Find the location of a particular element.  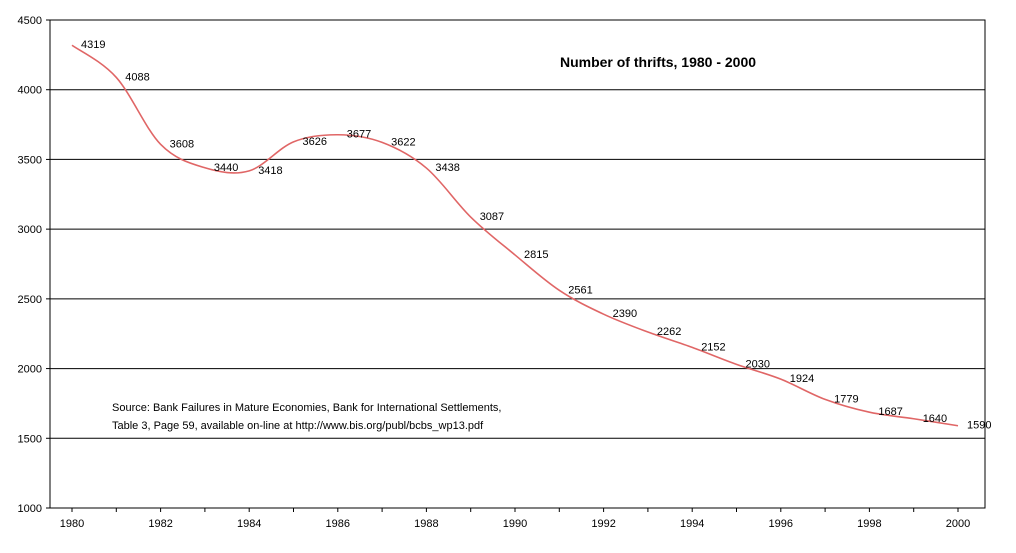

data-label-1994: 2152 is located at coordinates (713, 347).